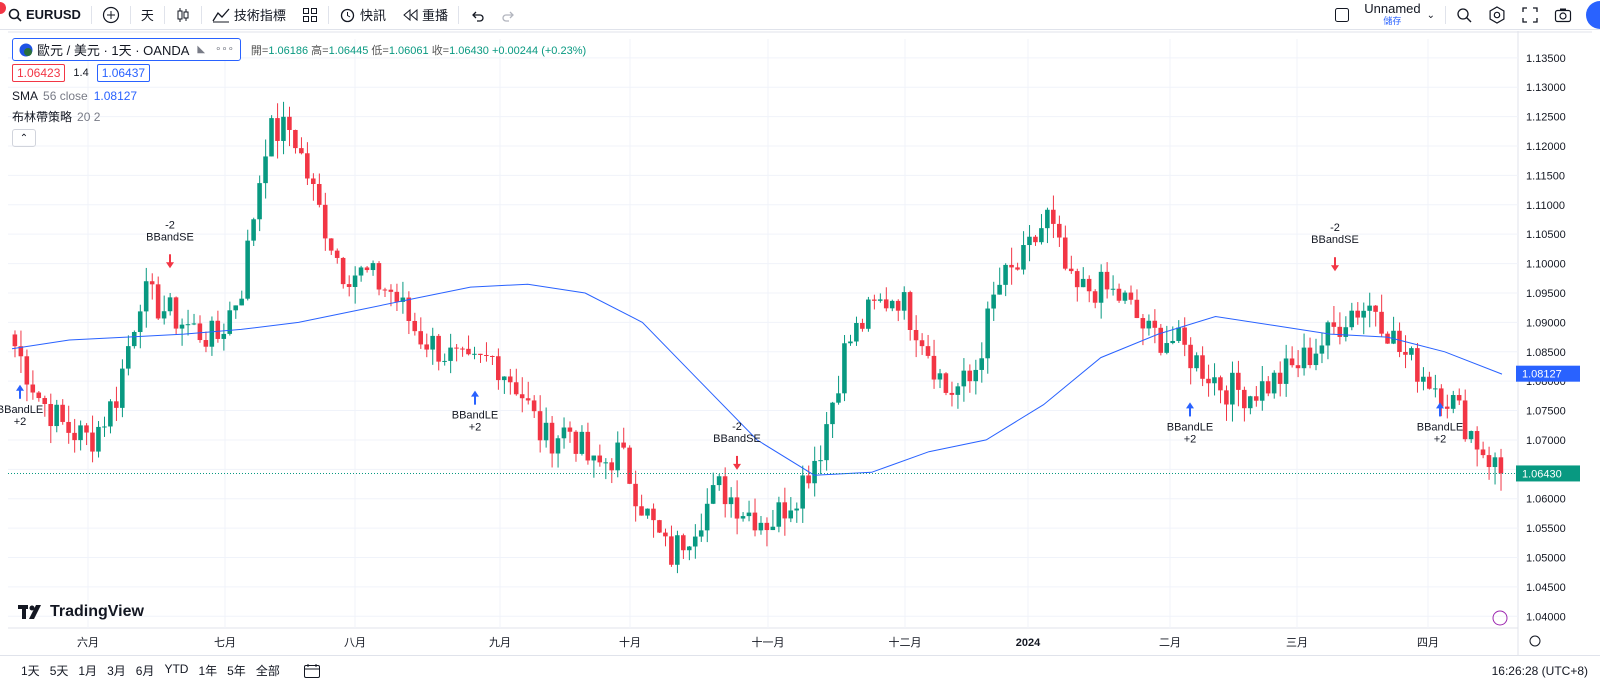 The image size is (1600, 699). I want to click on save-label: 儲存, so click(1392, 21).